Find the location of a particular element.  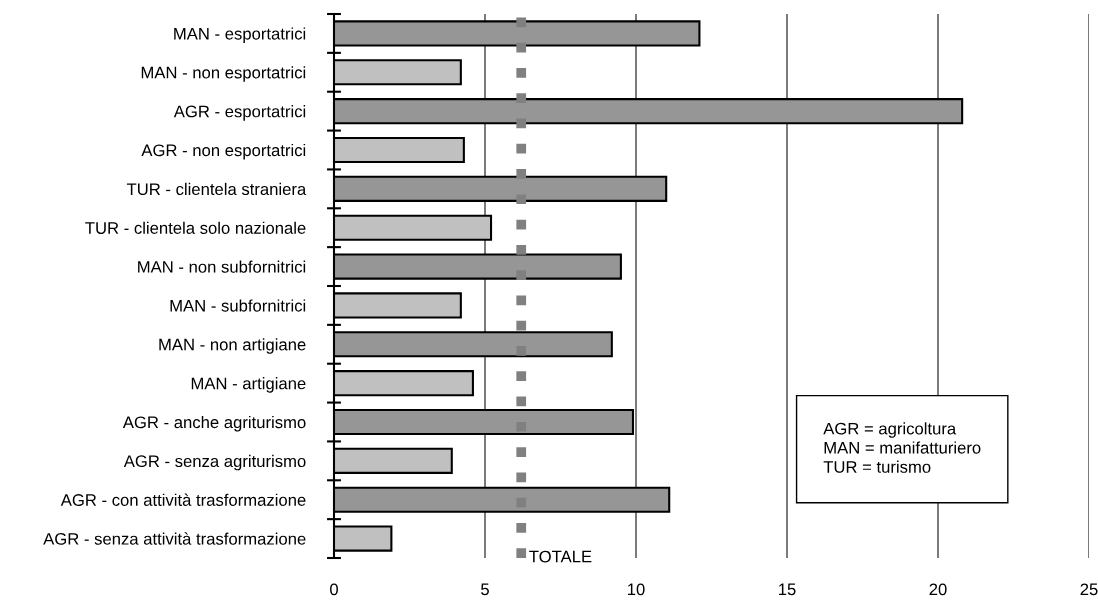

y-tick-label: TUR - clientela straniera is located at coordinates (216, 189).